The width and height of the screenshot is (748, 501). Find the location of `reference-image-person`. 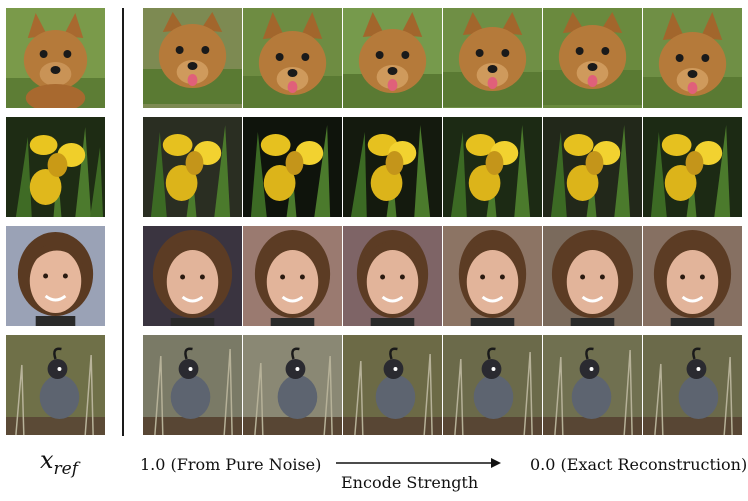

reference-image-person is located at coordinates (55, 276).